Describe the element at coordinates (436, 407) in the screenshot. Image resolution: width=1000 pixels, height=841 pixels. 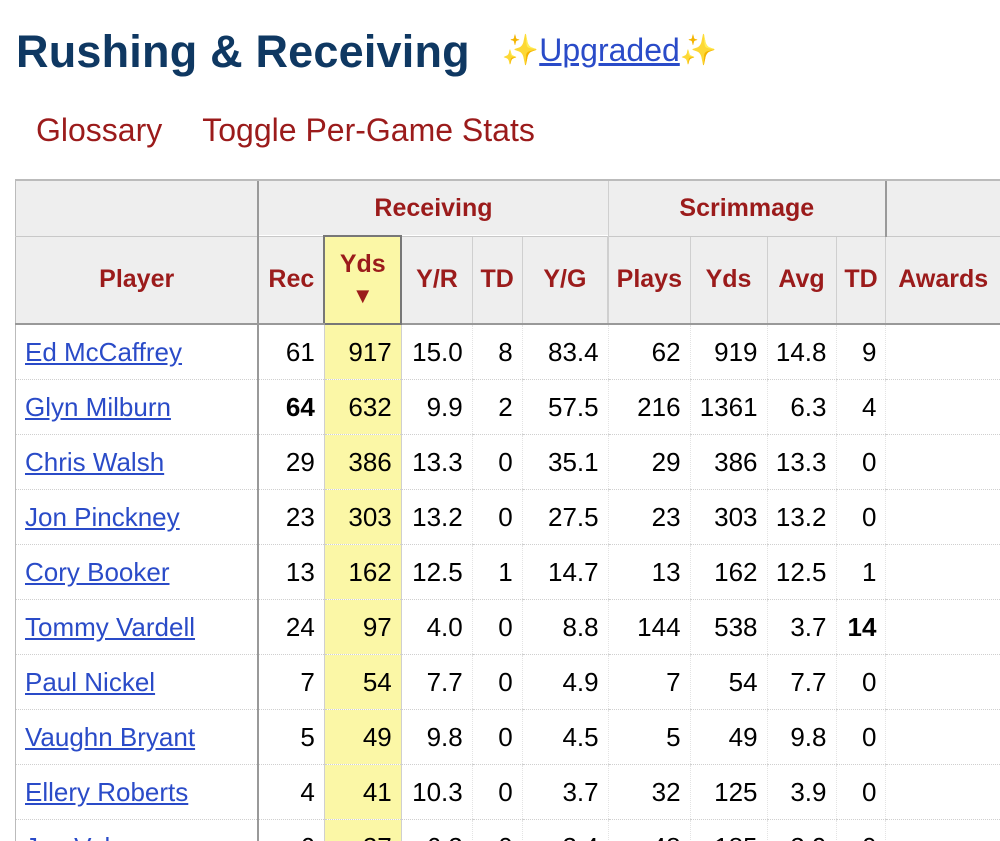
I see `cell-yr: 9.9` at that location.